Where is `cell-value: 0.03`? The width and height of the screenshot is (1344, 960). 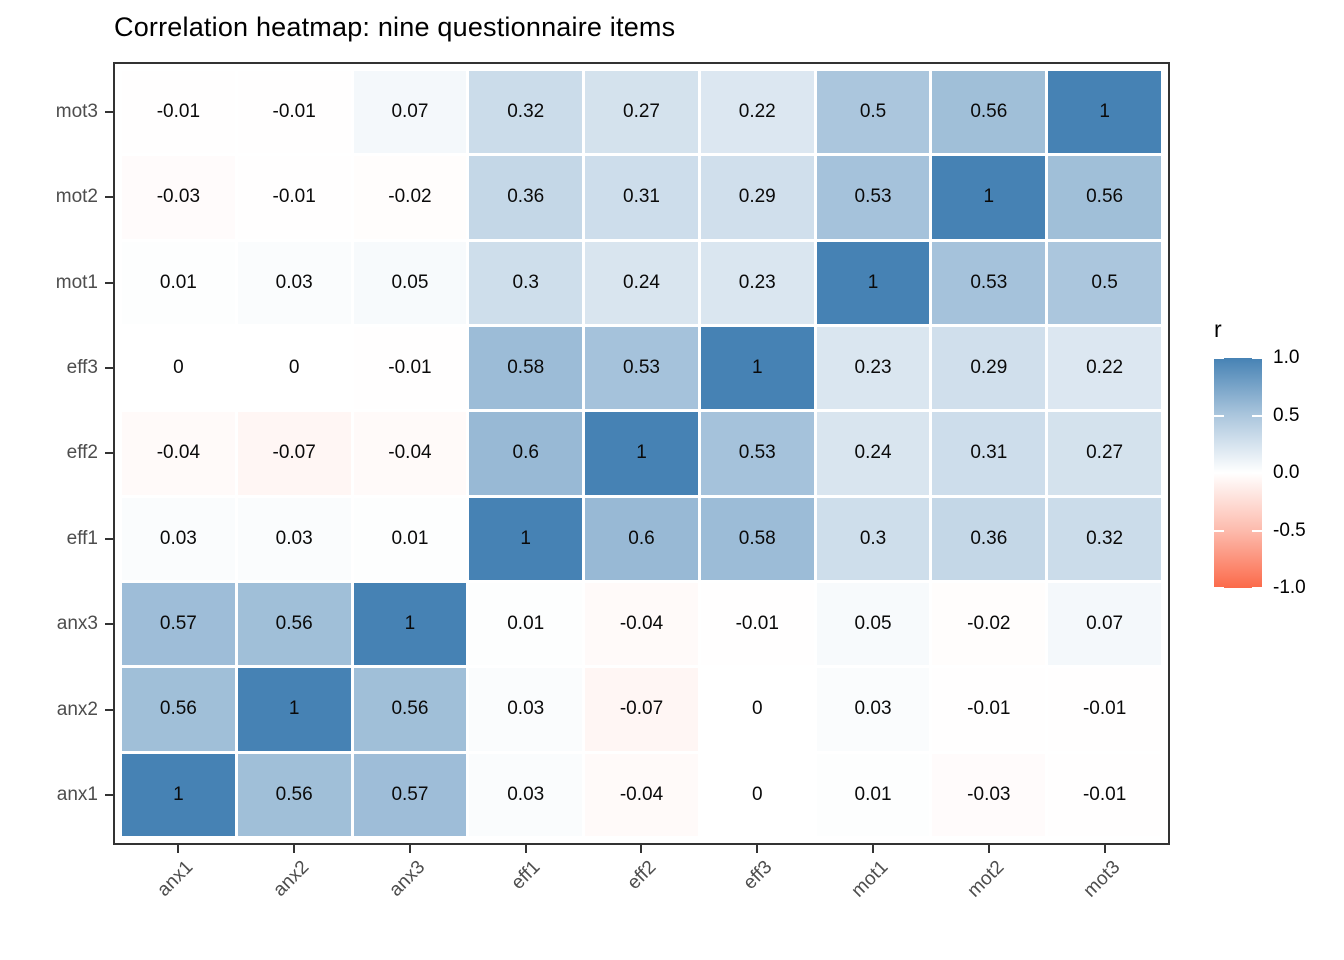 cell-value: 0.03 is located at coordinates (526, 709).